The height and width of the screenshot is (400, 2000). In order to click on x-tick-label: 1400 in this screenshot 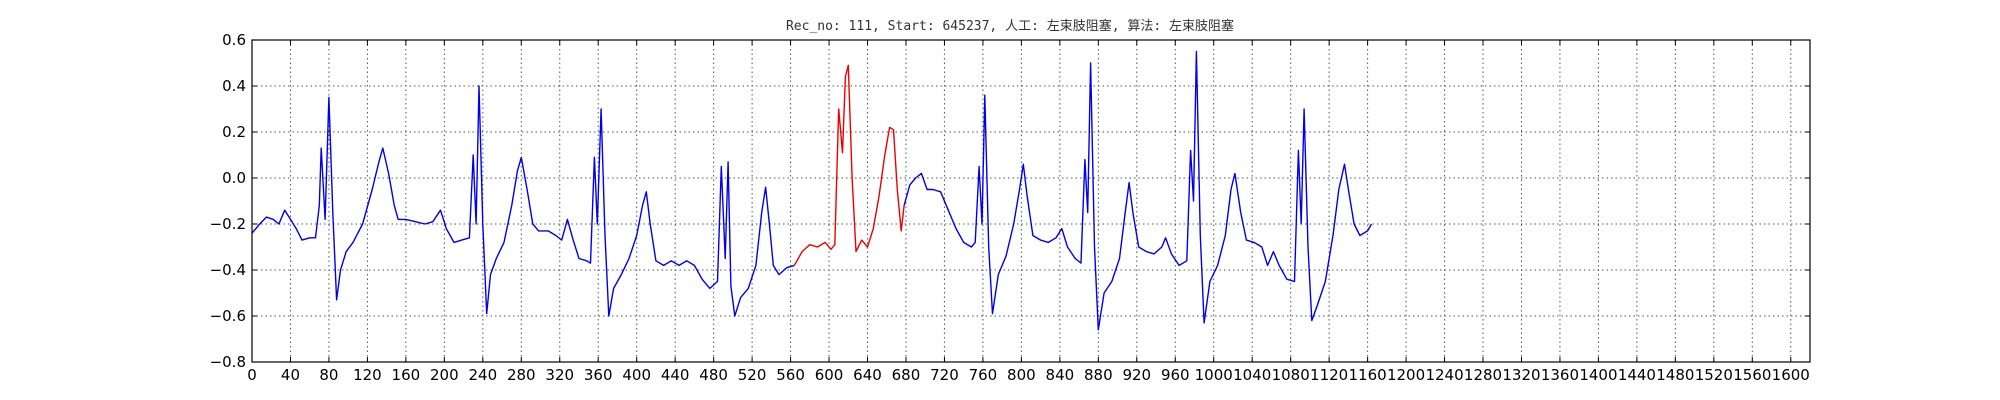, I will do `click(1598, 375)`.